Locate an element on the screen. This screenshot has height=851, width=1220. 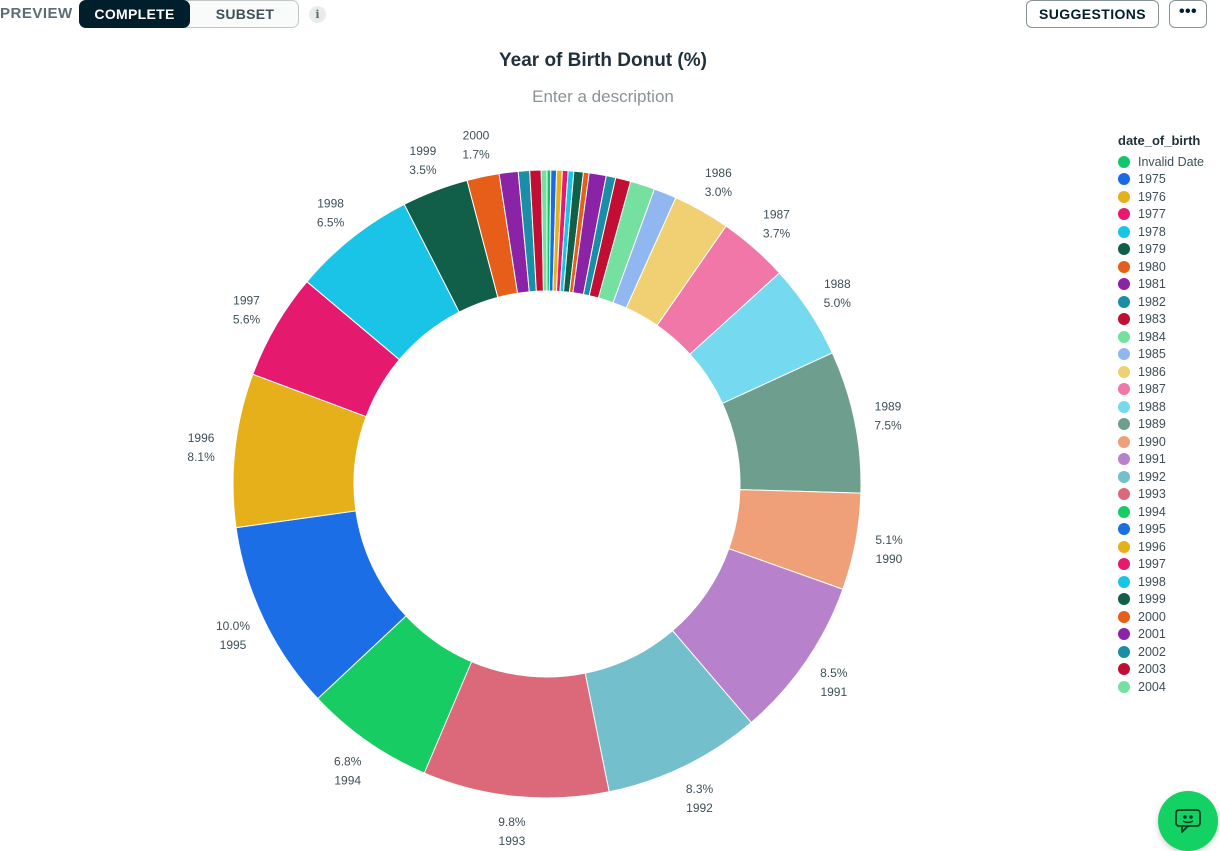
legend-item-1980: 1980 is located at coordinates (1169, 267).